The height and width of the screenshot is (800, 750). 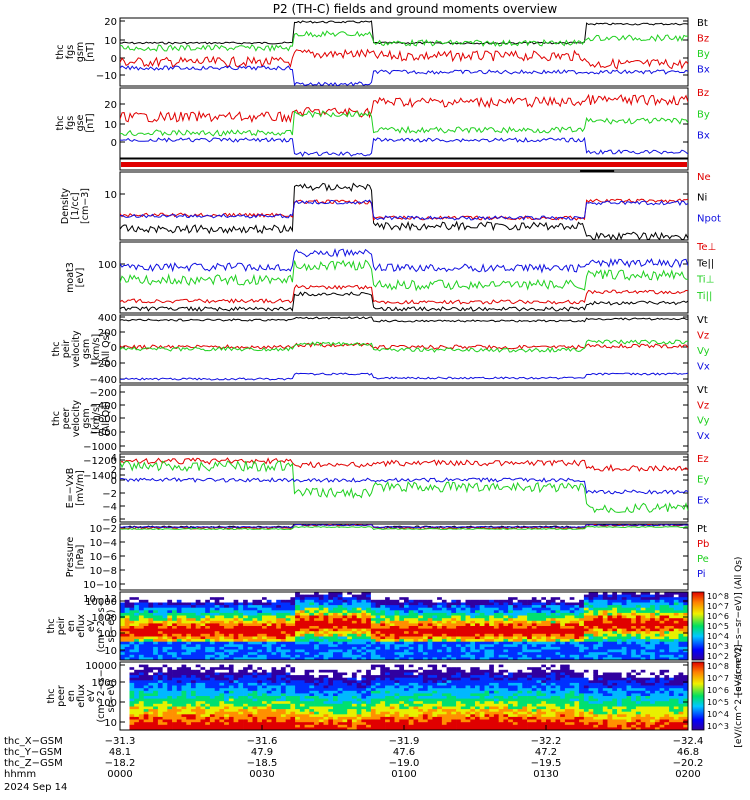 What do you see at coordinates (703, 459) in the screenshot?
I see `legend-entry: Ez` at bounding box center [703, 459].